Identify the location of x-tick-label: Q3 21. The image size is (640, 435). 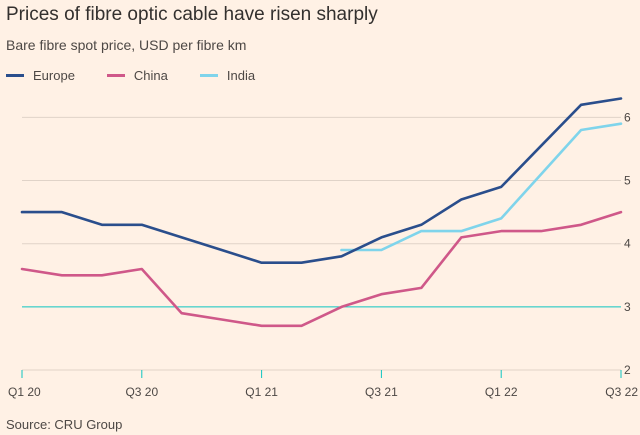
(381, 392).